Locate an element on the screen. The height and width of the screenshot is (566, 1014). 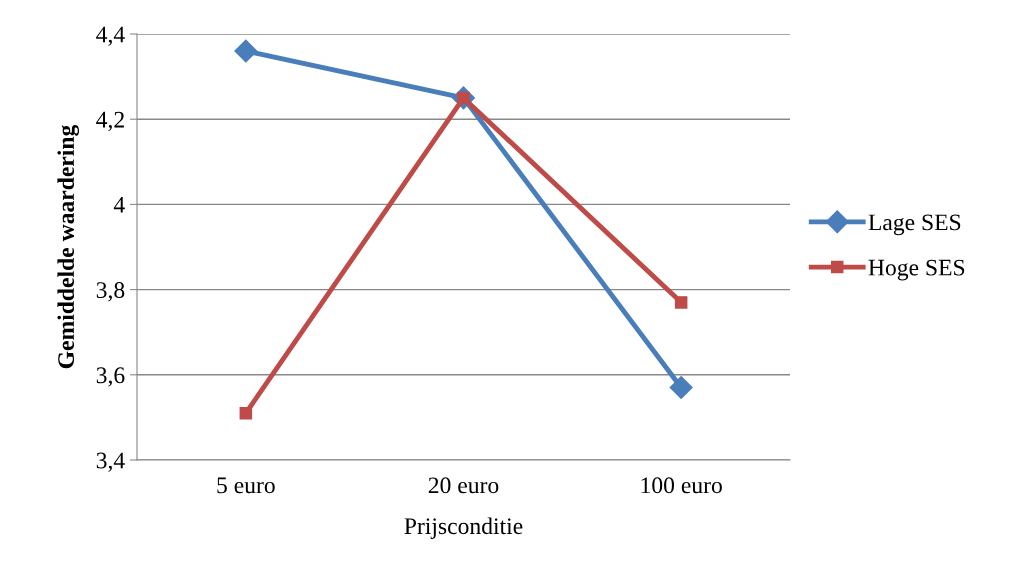
legend-label: Hoge SES is located at coordinates (916, 270).